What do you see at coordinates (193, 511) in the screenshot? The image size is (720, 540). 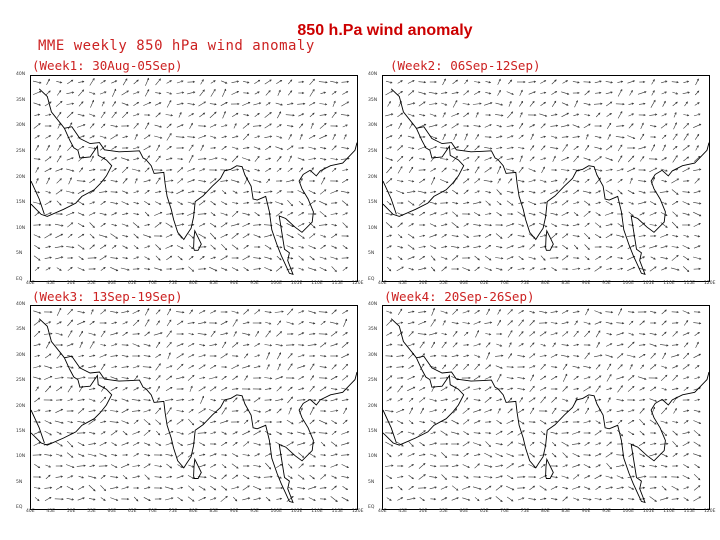 I see `lon-tick-label: 80E` at bounding box center [193, 511].